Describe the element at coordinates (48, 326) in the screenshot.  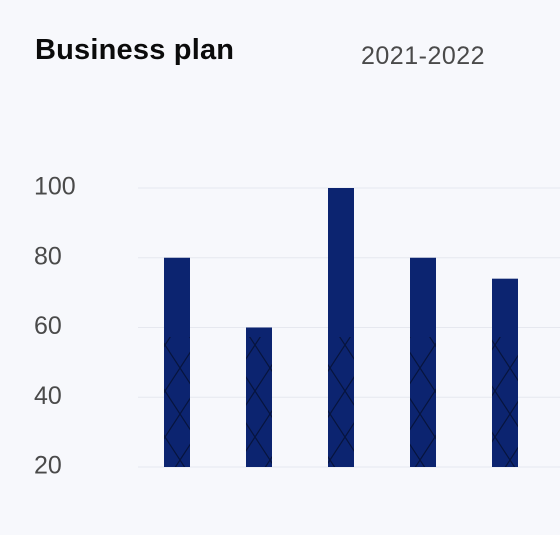
I see `y-tick-label: 60` at that location.